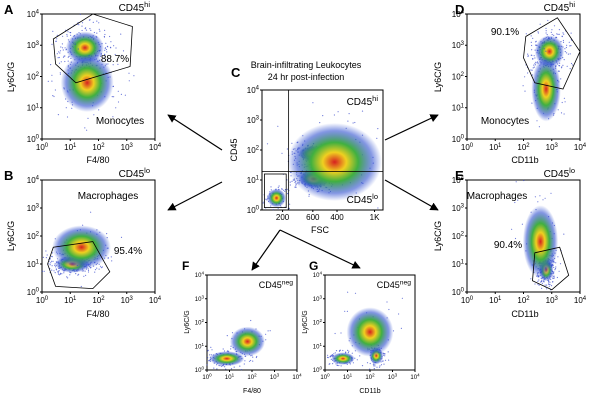  Describe the element at coordinates (47, 299) in the screenshot. I see `x-tick-label-sup: 0` at that location.